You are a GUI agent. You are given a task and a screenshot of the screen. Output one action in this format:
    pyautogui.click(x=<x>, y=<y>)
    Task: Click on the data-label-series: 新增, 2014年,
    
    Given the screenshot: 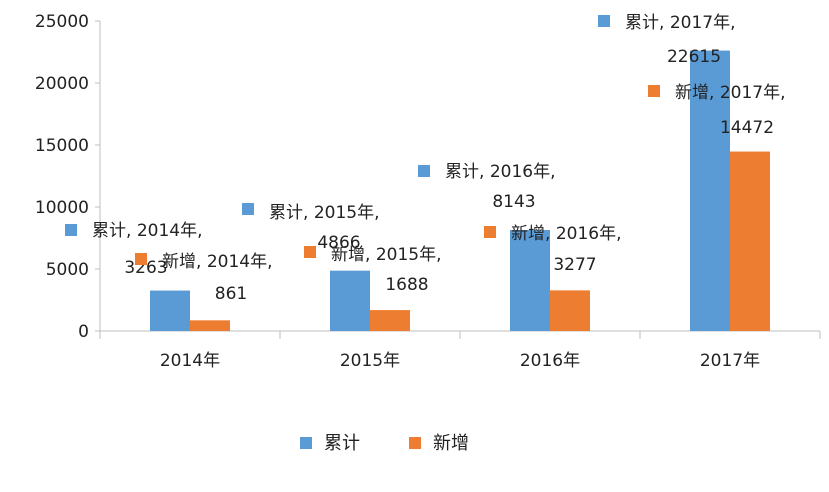 What is the action you would take?
    pyautogui.click(x=217, y=262)
    